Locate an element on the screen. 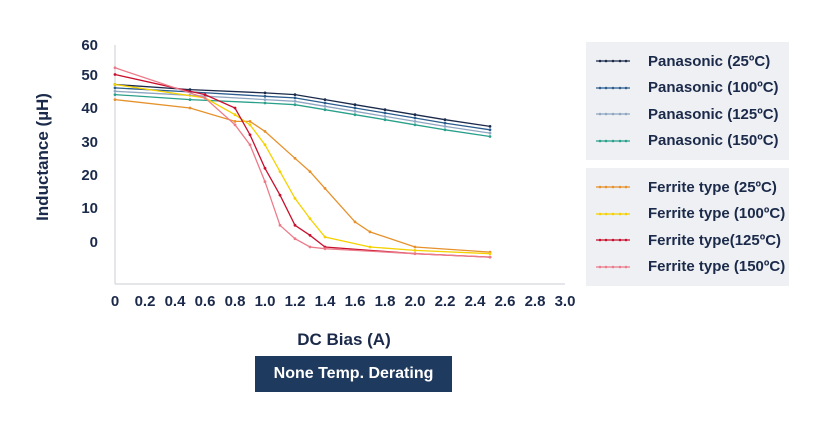  legend-label: Ferrite type (150ºC) is located at coordinates (717, 266).